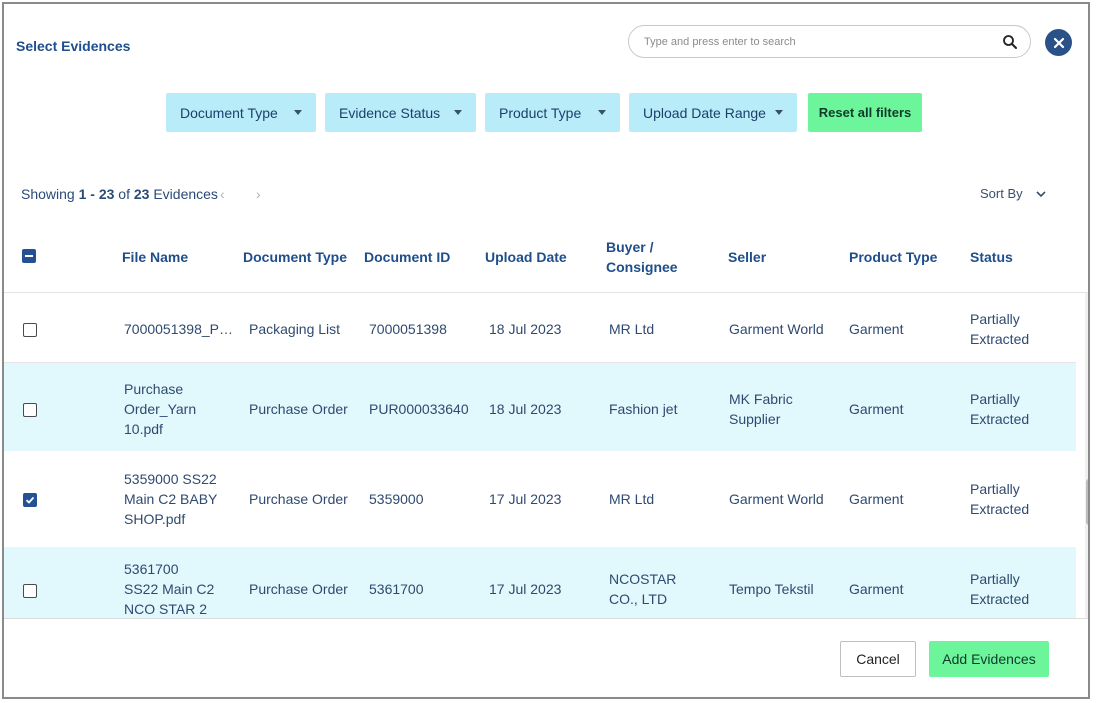 The width and height of the screenshot is (1096, 703). I want to click on search-input, so click(814, 41).